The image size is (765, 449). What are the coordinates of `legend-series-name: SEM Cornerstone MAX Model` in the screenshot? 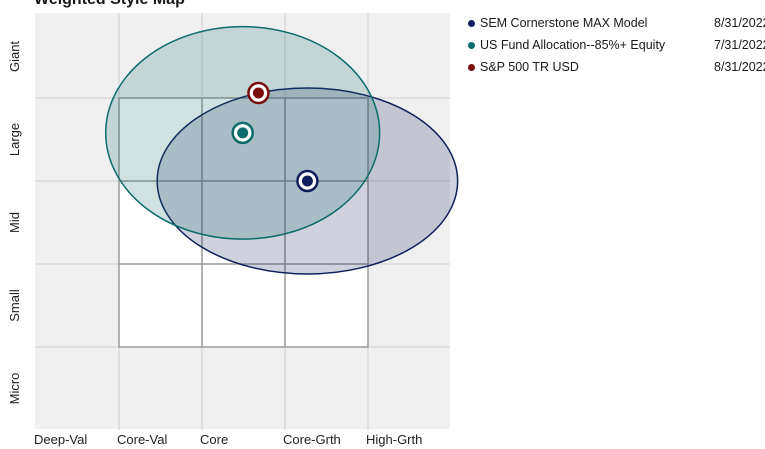 It's located at (564, 23).